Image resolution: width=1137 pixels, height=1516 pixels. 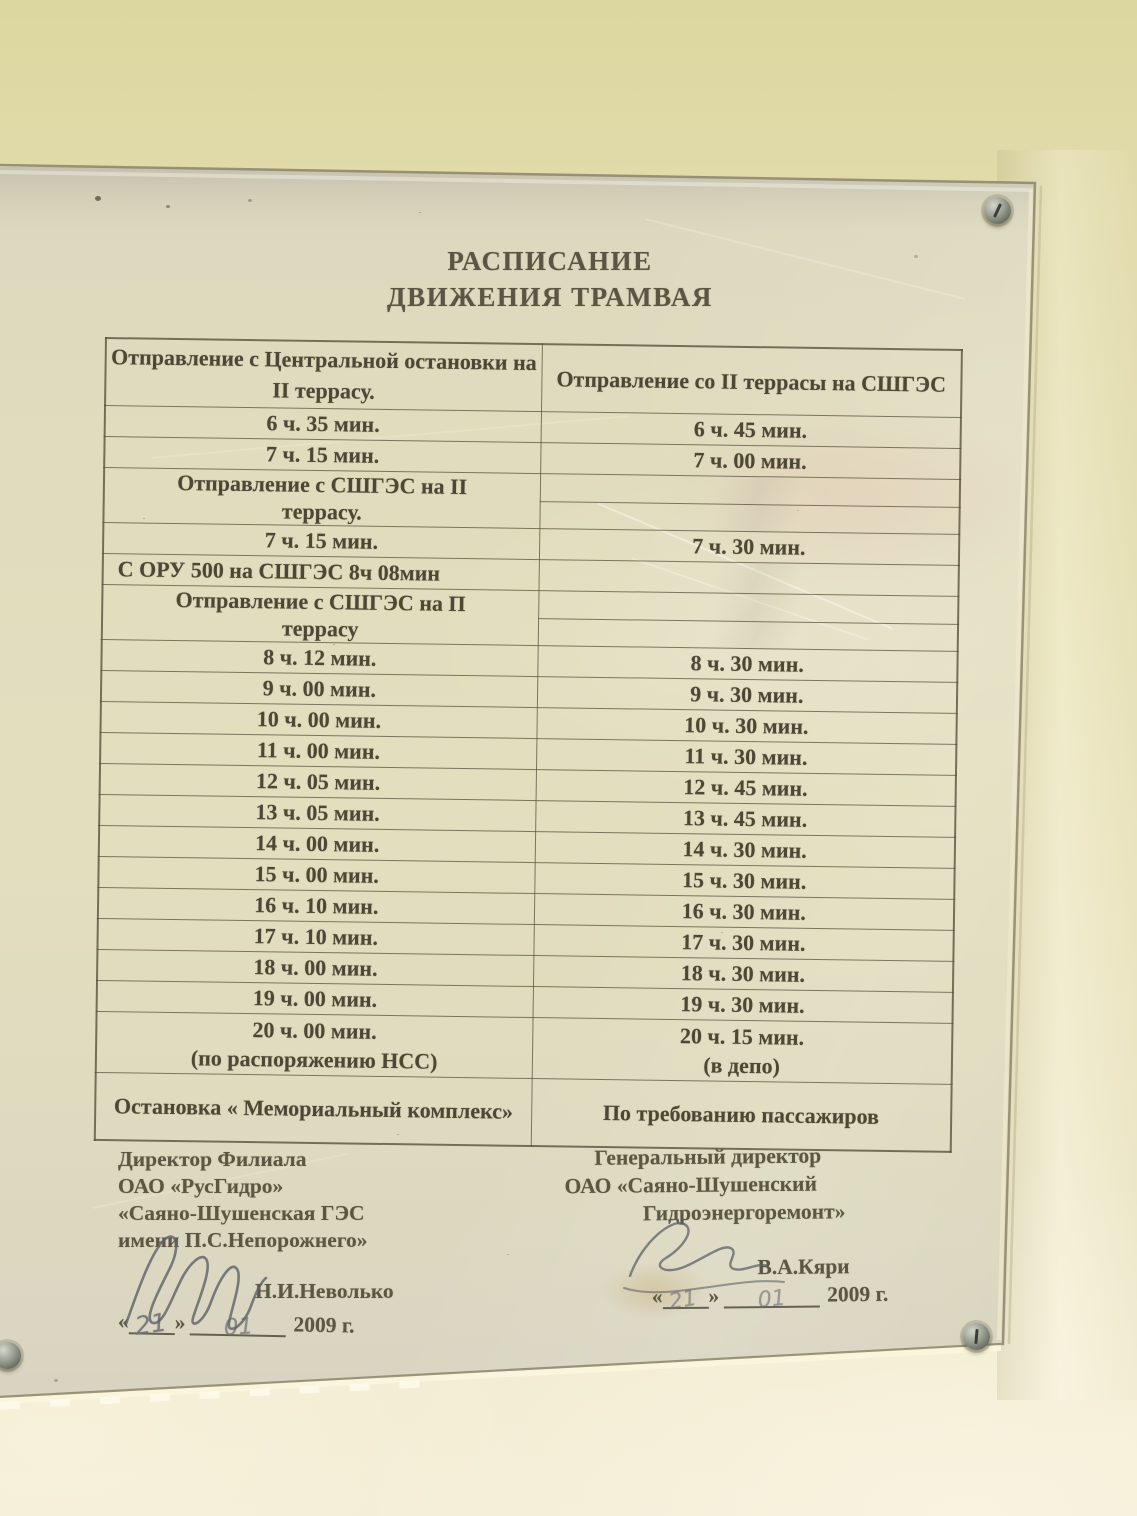 I want to click on screw-bottom-right, so click(x=976, y=1336).